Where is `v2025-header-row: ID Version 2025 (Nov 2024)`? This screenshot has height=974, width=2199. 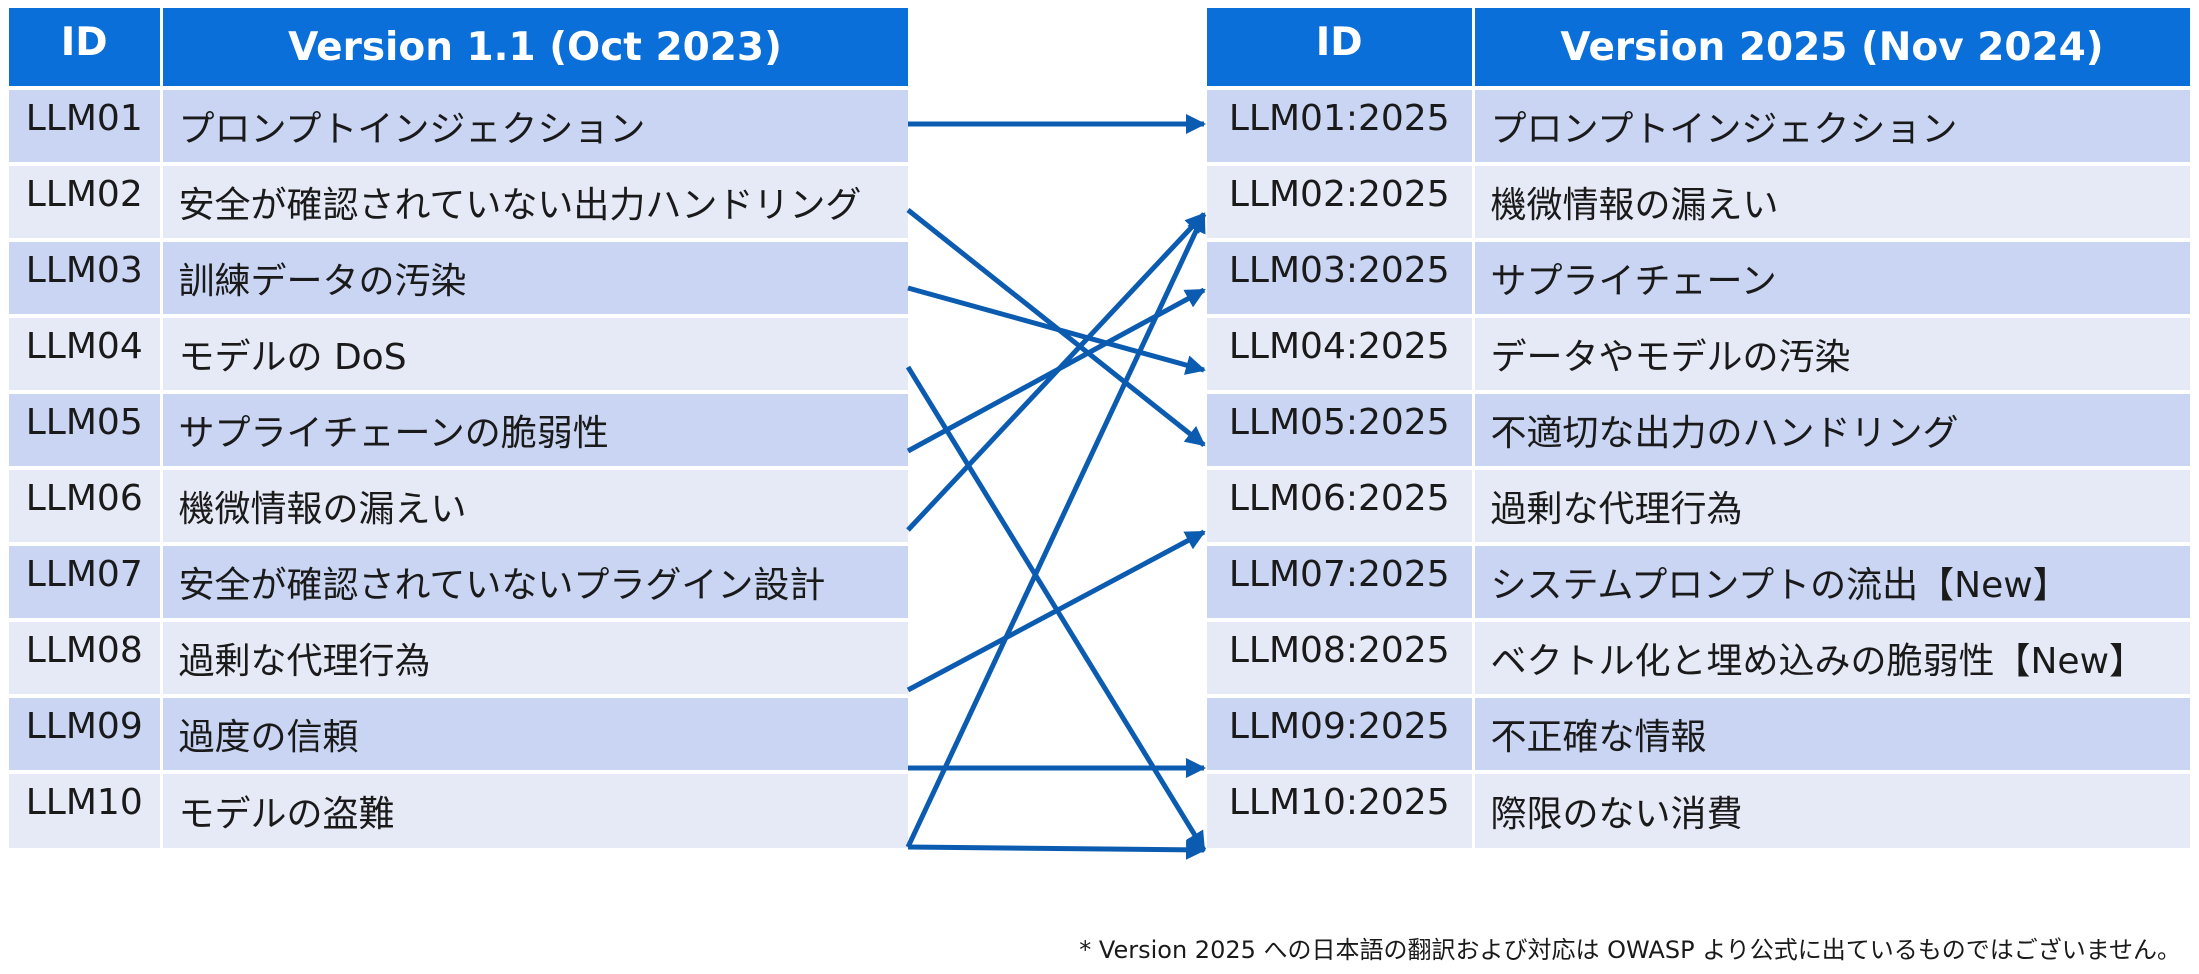
v2025-header-row: ID Version 2025 (Nov 2024) is located at coordinates (1700, 48).